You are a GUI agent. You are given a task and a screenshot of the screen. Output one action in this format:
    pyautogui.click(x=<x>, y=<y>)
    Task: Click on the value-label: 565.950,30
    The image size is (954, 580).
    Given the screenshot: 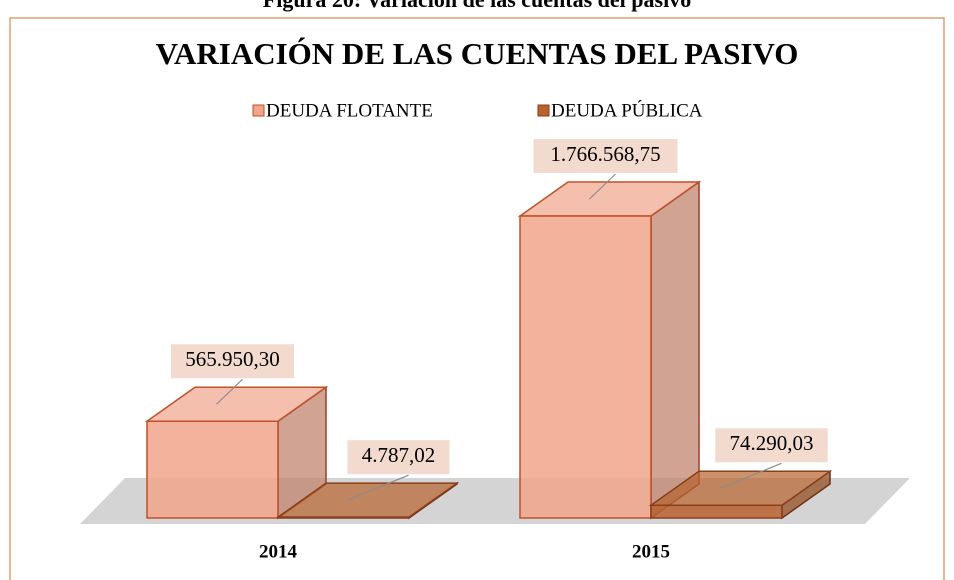 What is the action you would take?
    pyautogui.click(x=232, y=359)
    